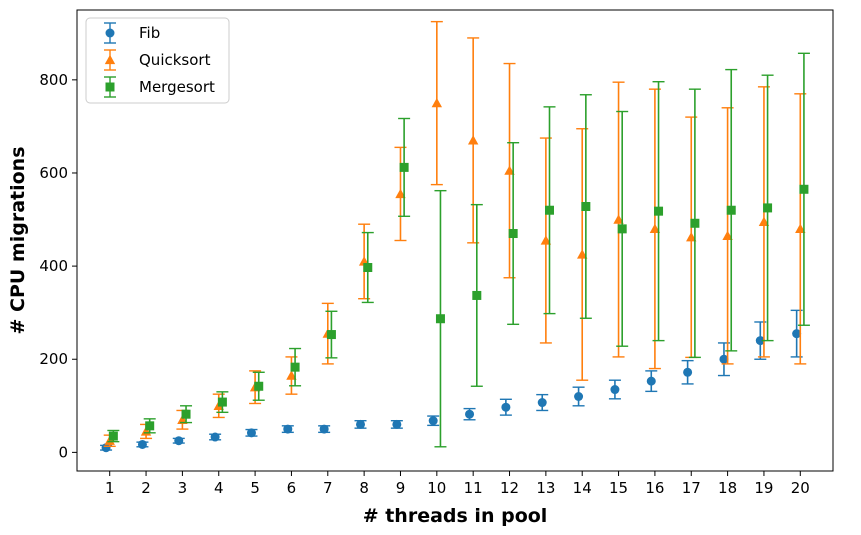 The height and width of the screenshot is (535, 861). Describe the element at coordinates (149, 33) in the screenshot. I see `legend-label: Fib` at that location.